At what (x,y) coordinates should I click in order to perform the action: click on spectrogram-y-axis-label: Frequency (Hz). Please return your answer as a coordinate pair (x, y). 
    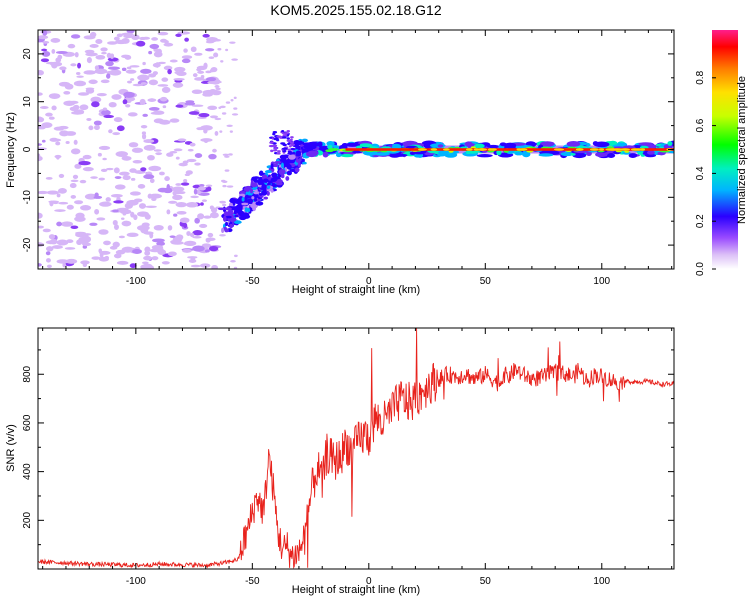
    Looking at the image, I should click on (11, 150).